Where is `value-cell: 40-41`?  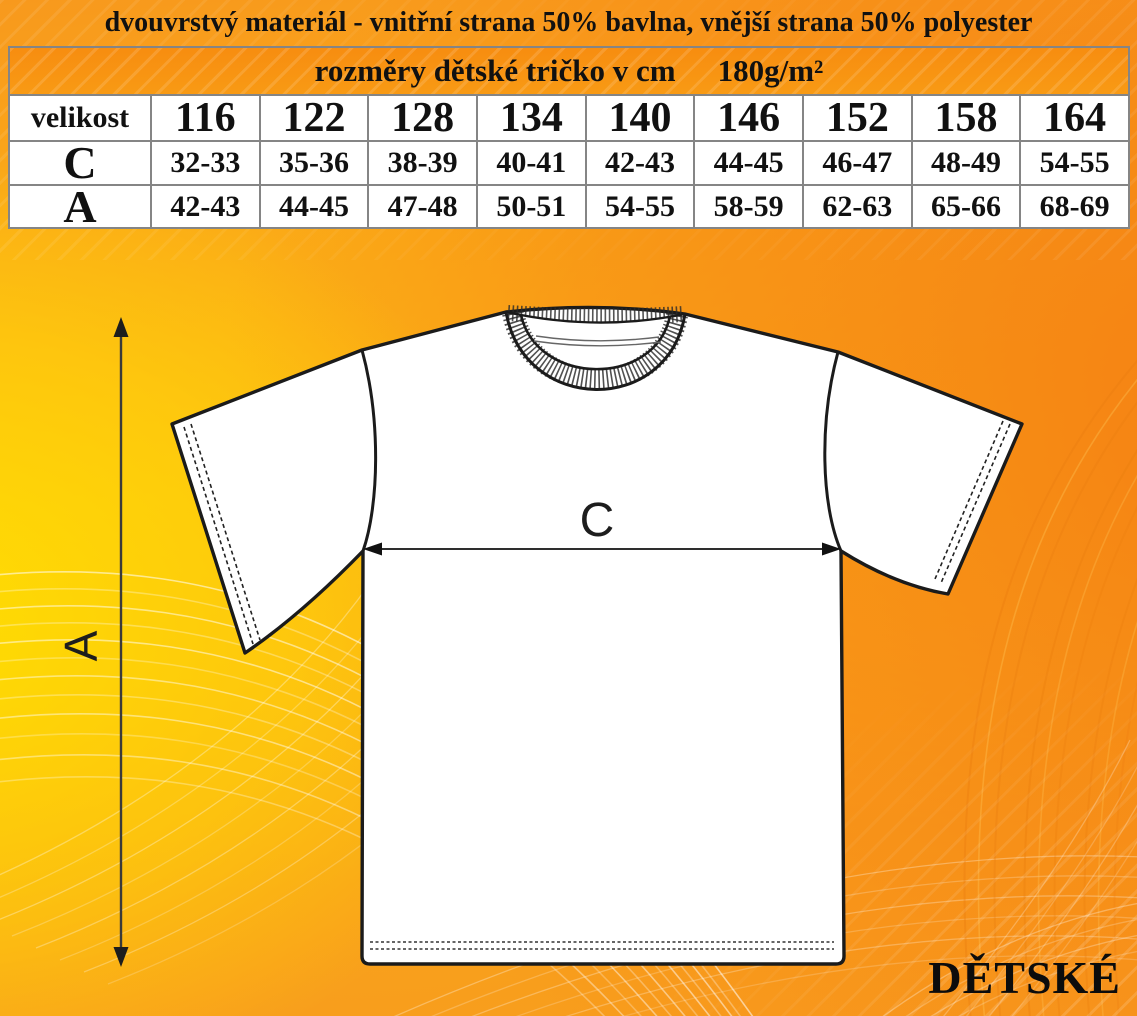
value-cell: 40-41 is located at coordinates (531, 163).